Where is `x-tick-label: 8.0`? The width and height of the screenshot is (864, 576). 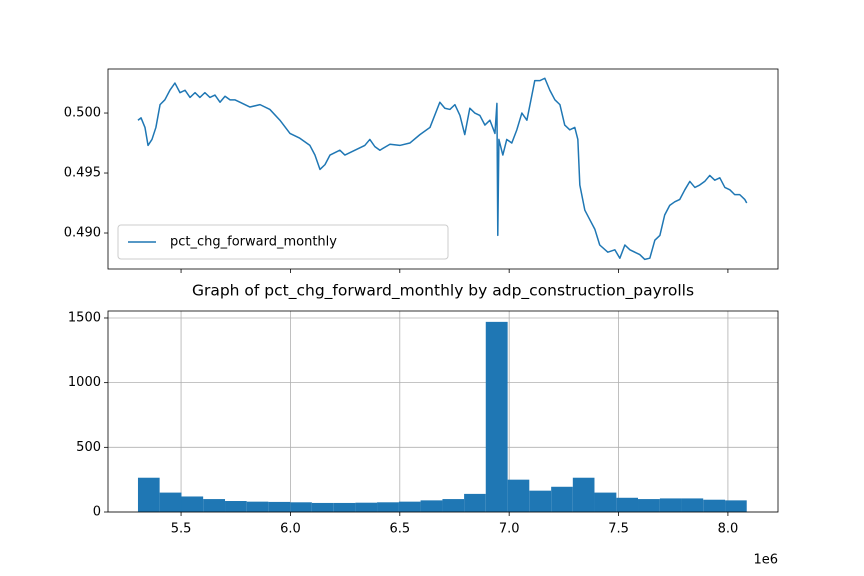 x-tick-label: 8.0 is located at coordinates (728, 529).